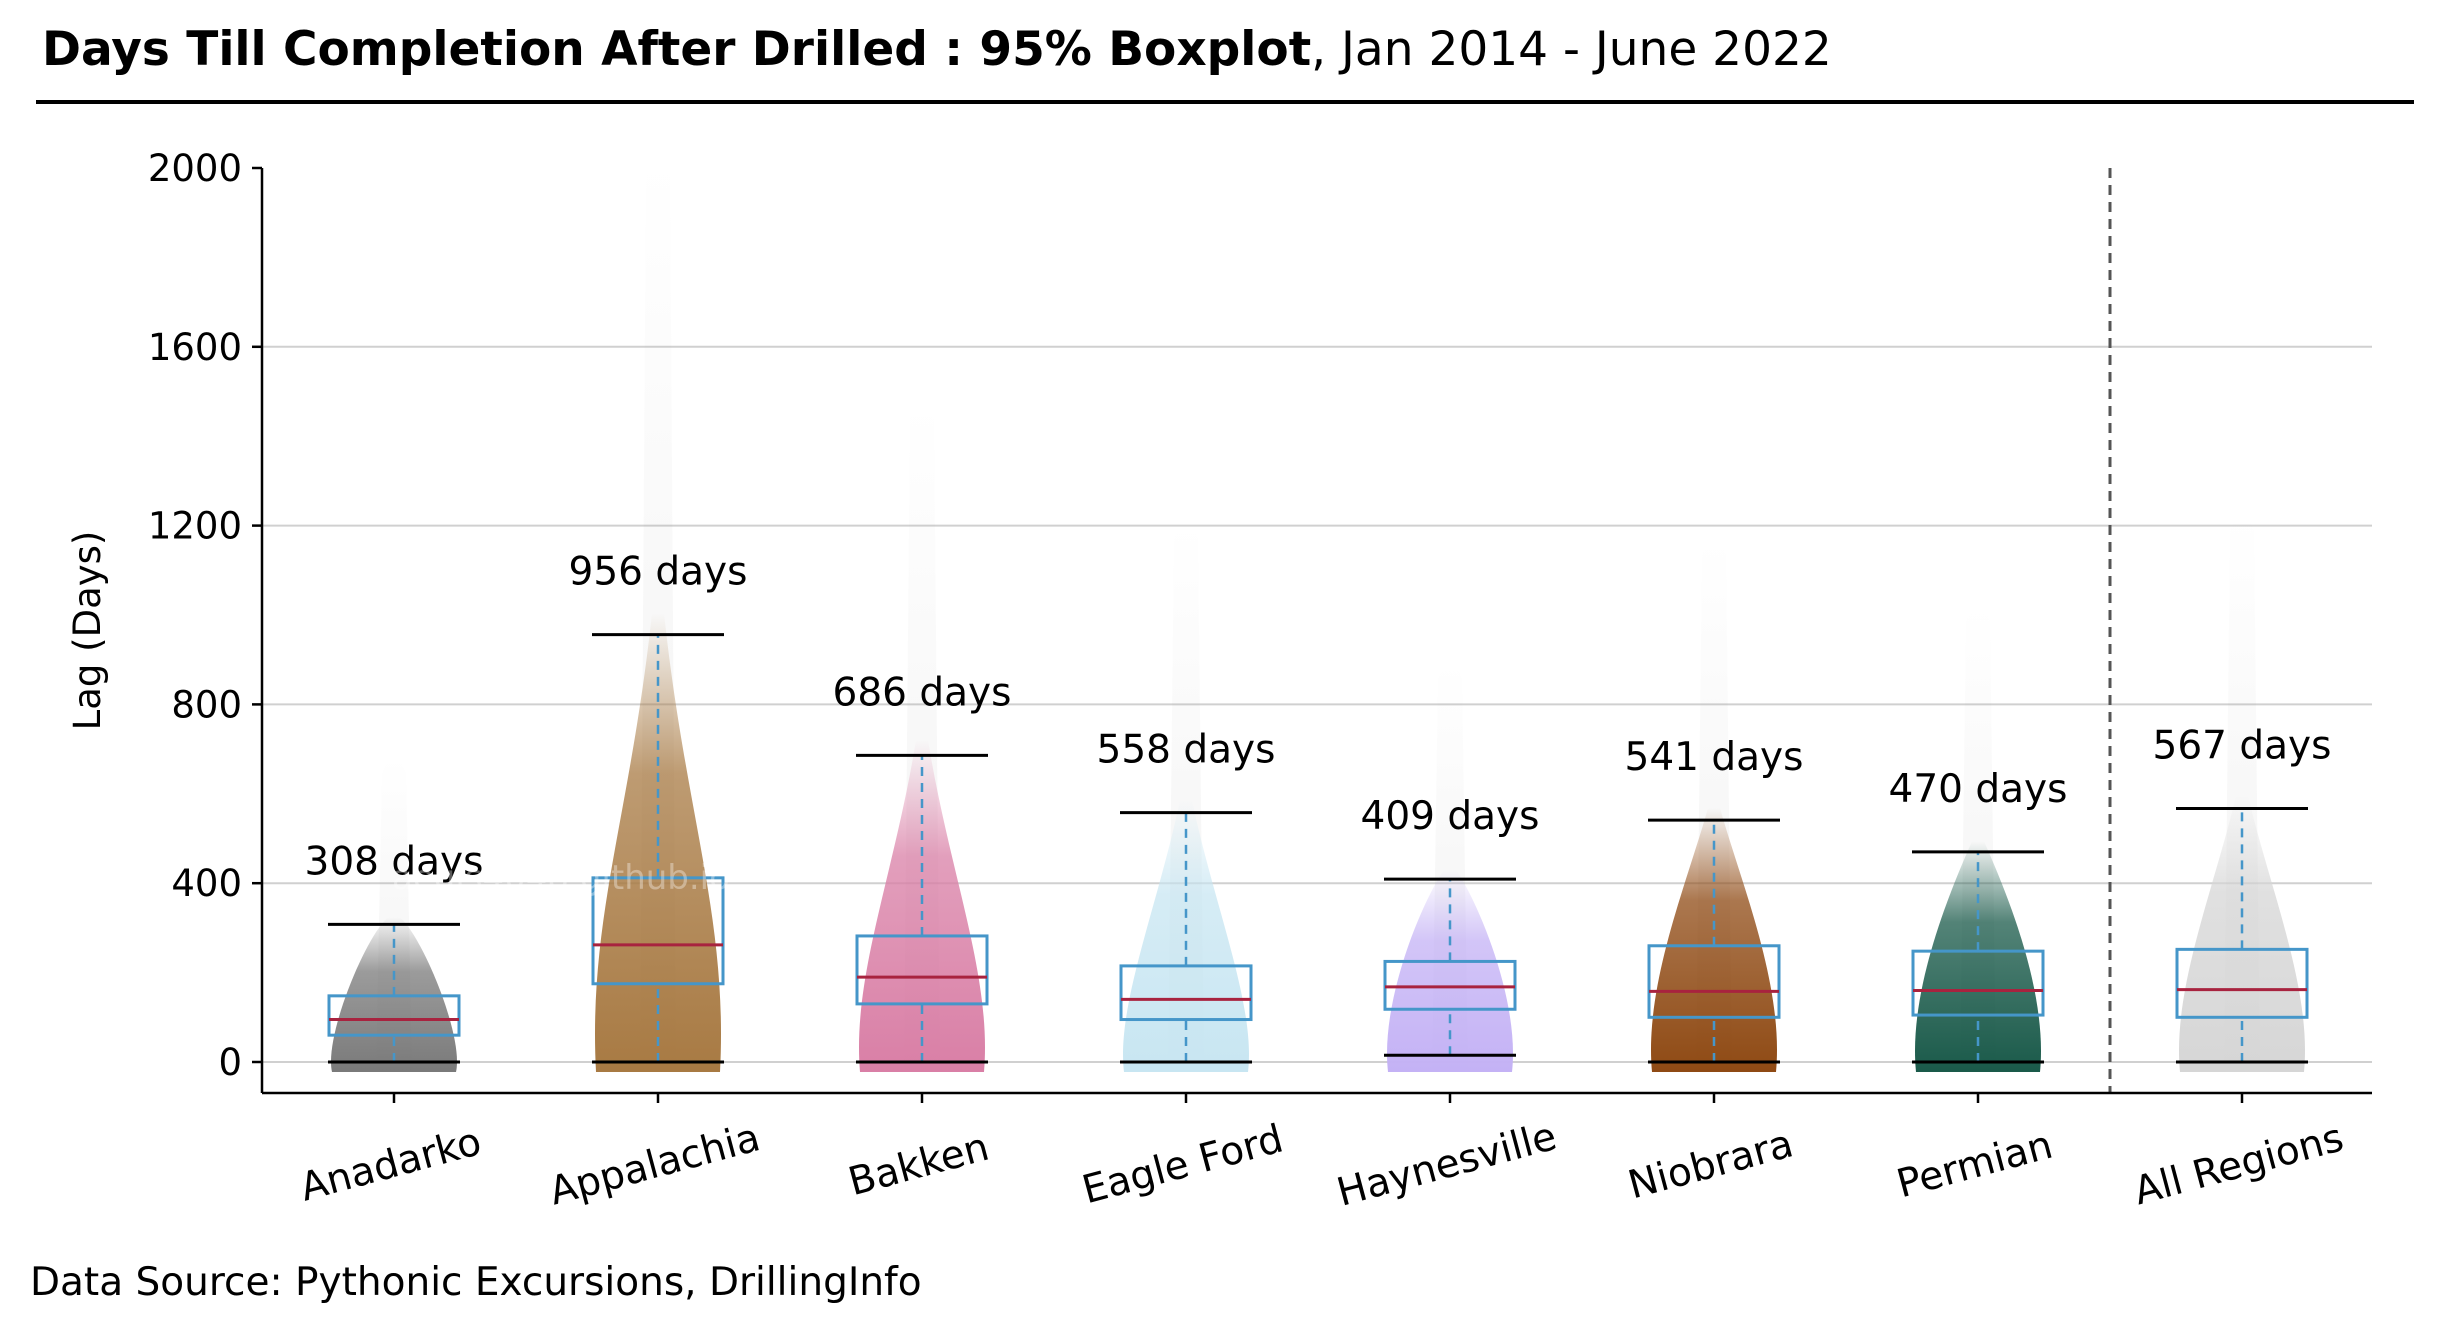 The width and height of the screenshot is (2439, 1332). I want to click on x-tick-label: Permian, so click(1974, 1165).